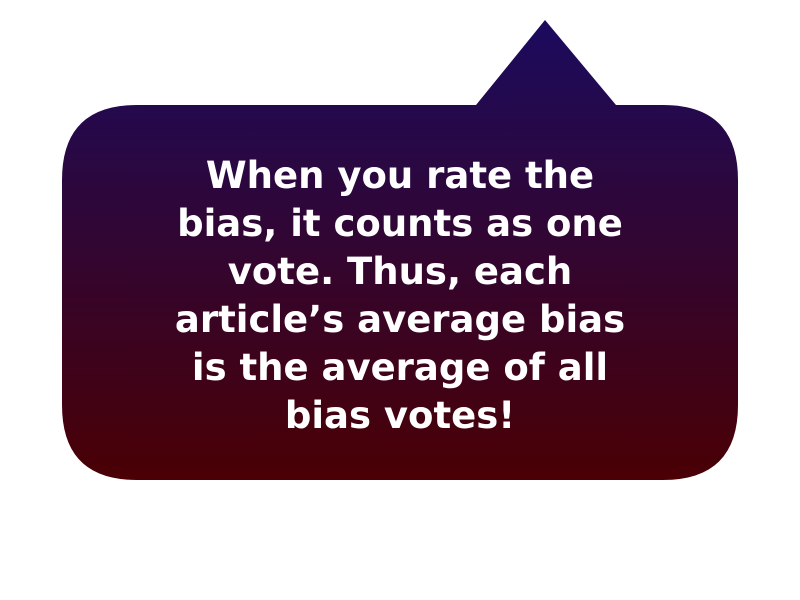  What do you see at coordinates (400, 175) in the screenshot?
I see `bubble-text-line-1: When you rate the` at bounding box center [400, 175].